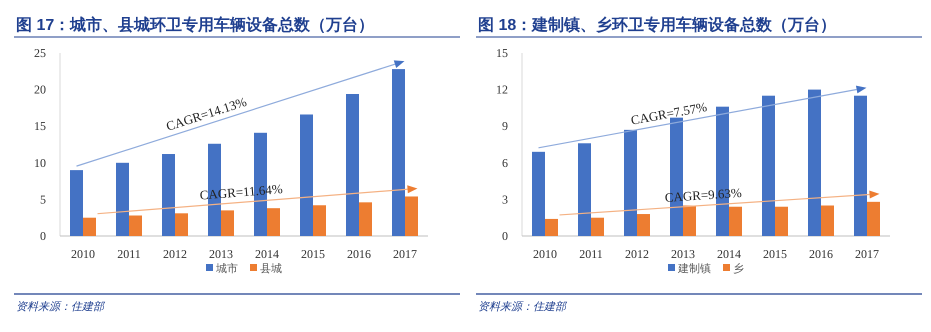 The image size is (931, 332). I want to click on y-tick-label: 6, so click(505, 163).